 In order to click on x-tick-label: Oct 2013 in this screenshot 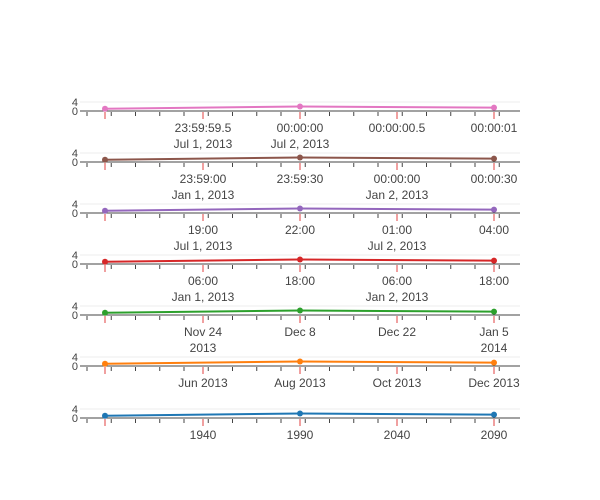, I will do `click(397, 383)`.